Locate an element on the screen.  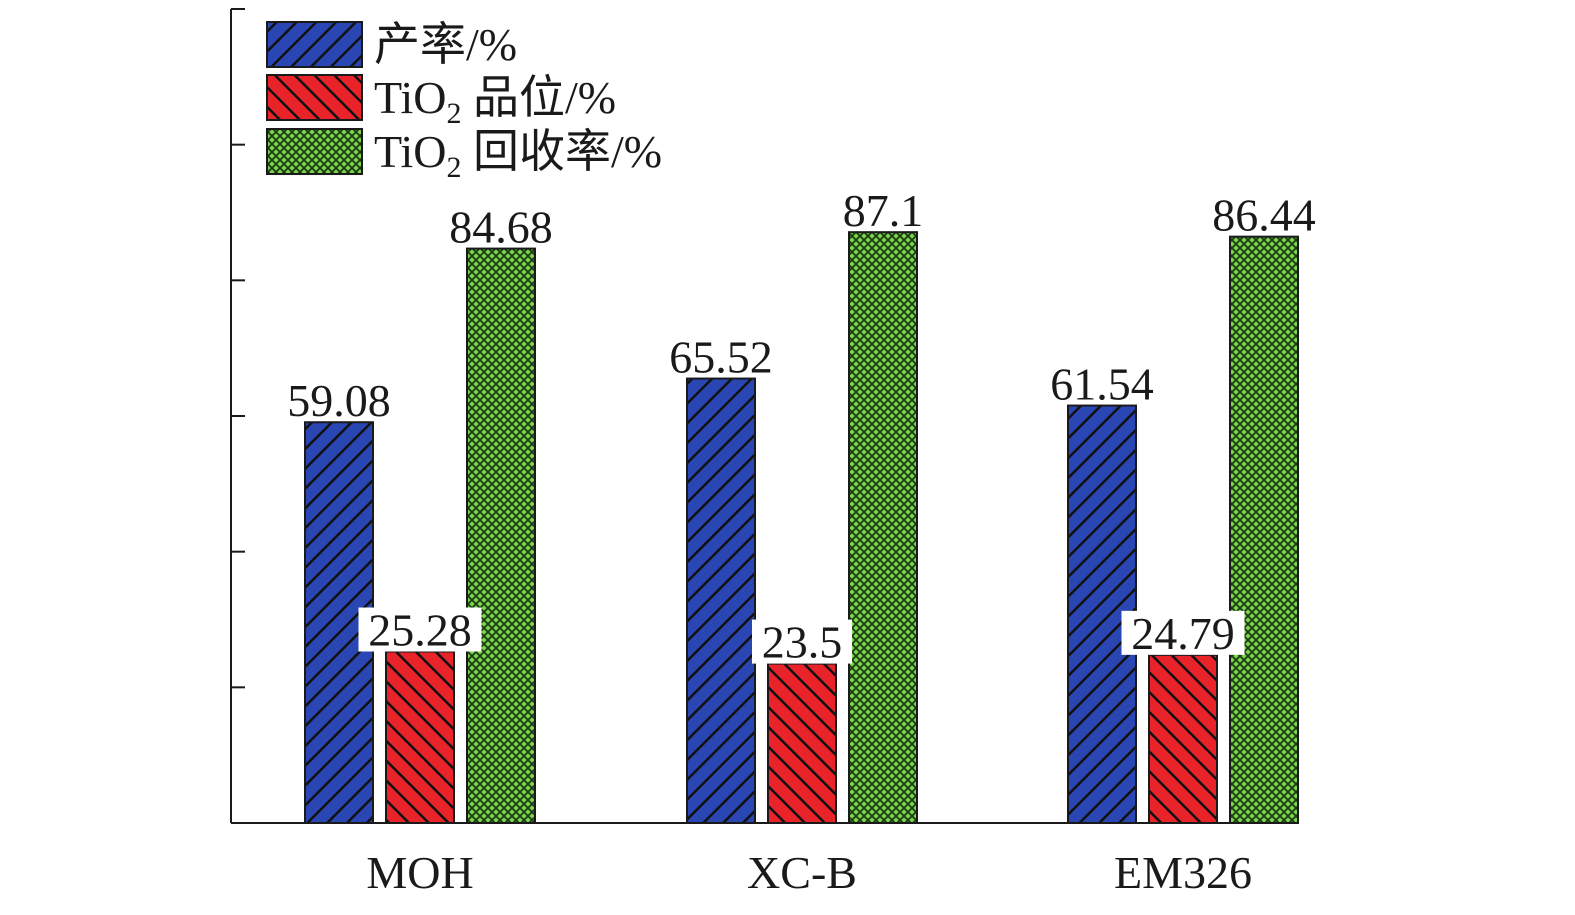
x-tick-label: EM326 is located at coordinates (1183, 872).